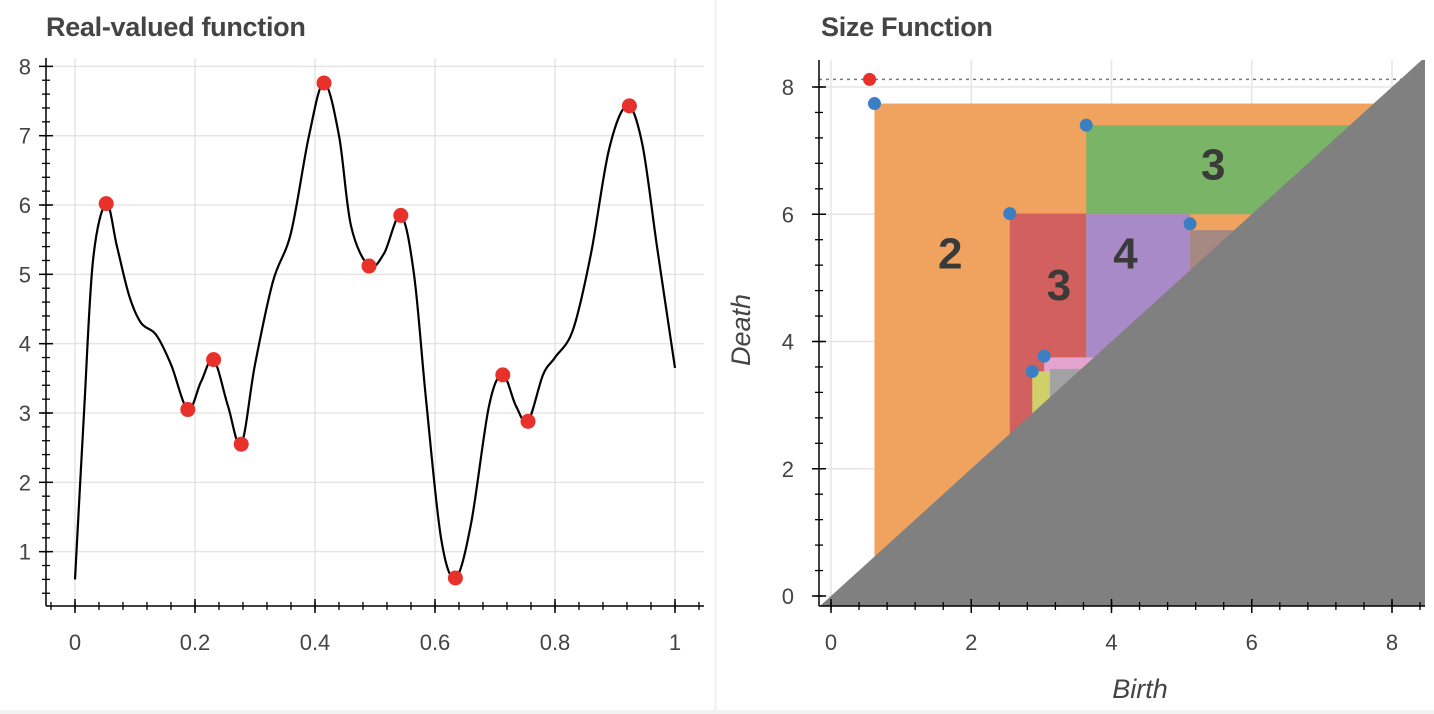  I want to click on x-tick-label: 2, so click(971, 642).